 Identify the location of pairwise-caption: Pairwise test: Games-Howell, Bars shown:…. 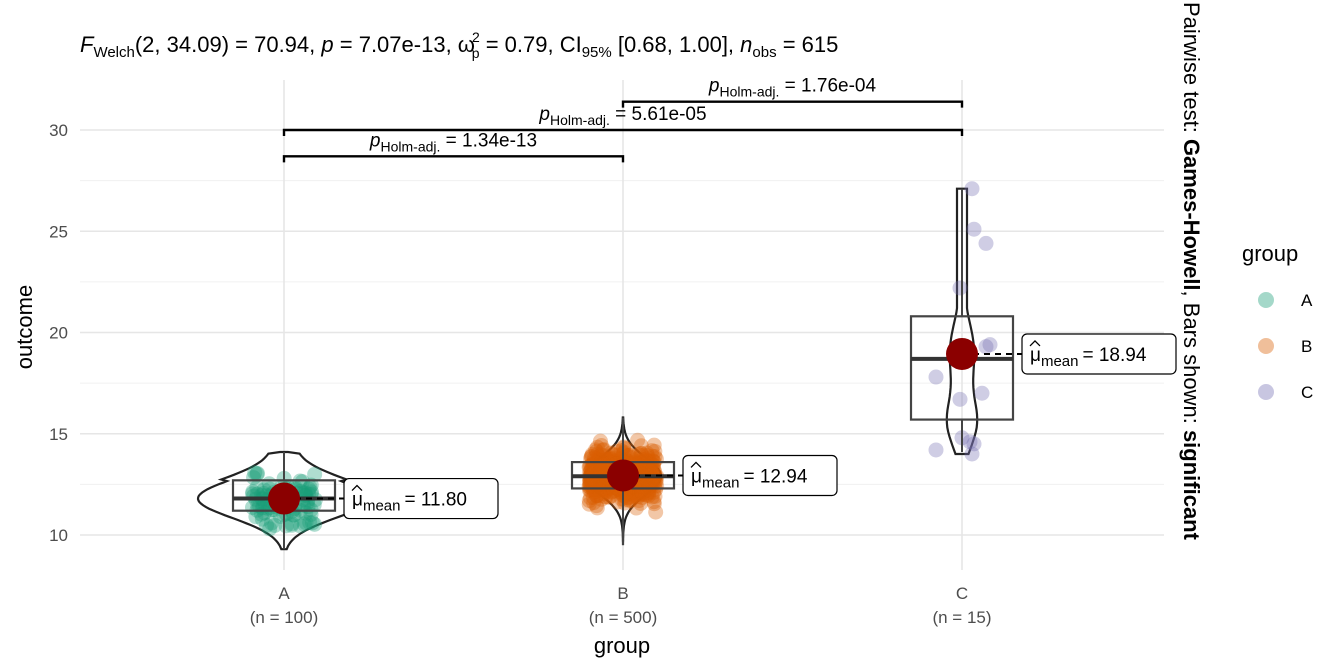
(1191, 271).